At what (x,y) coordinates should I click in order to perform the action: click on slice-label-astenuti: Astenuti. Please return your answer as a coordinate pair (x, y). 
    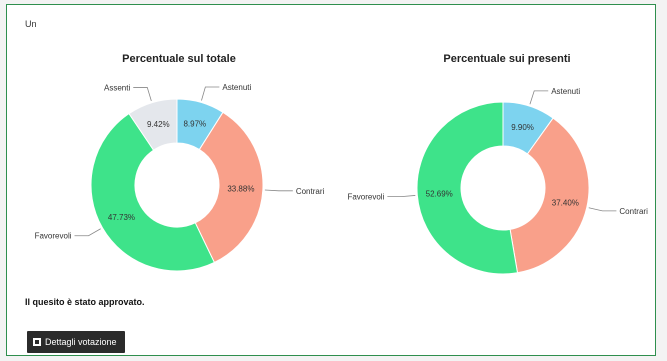
    Looking at the image, I should click on (565, 91).